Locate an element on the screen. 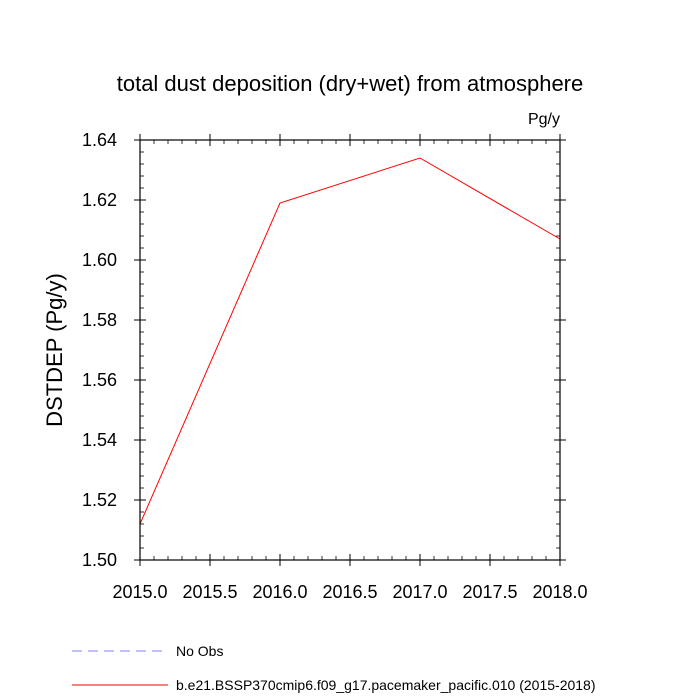 This screenshot has width=700, height=700. y-tick-label: 1.62 is located at coordinates (99, 200).